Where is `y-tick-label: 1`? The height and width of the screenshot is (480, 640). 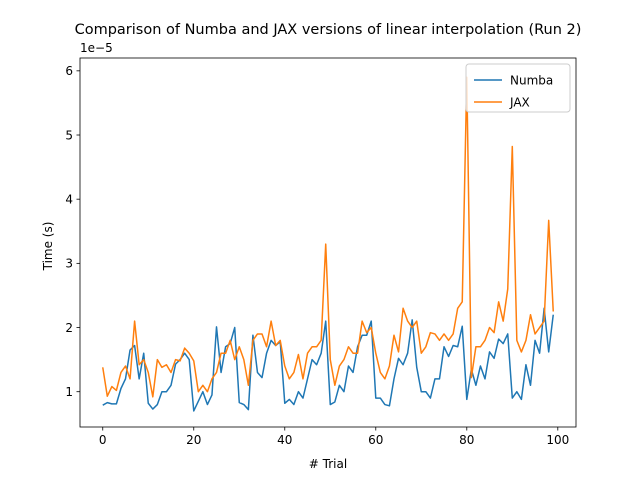 y-tick-label: 1 is located at coordinates (69, 392).